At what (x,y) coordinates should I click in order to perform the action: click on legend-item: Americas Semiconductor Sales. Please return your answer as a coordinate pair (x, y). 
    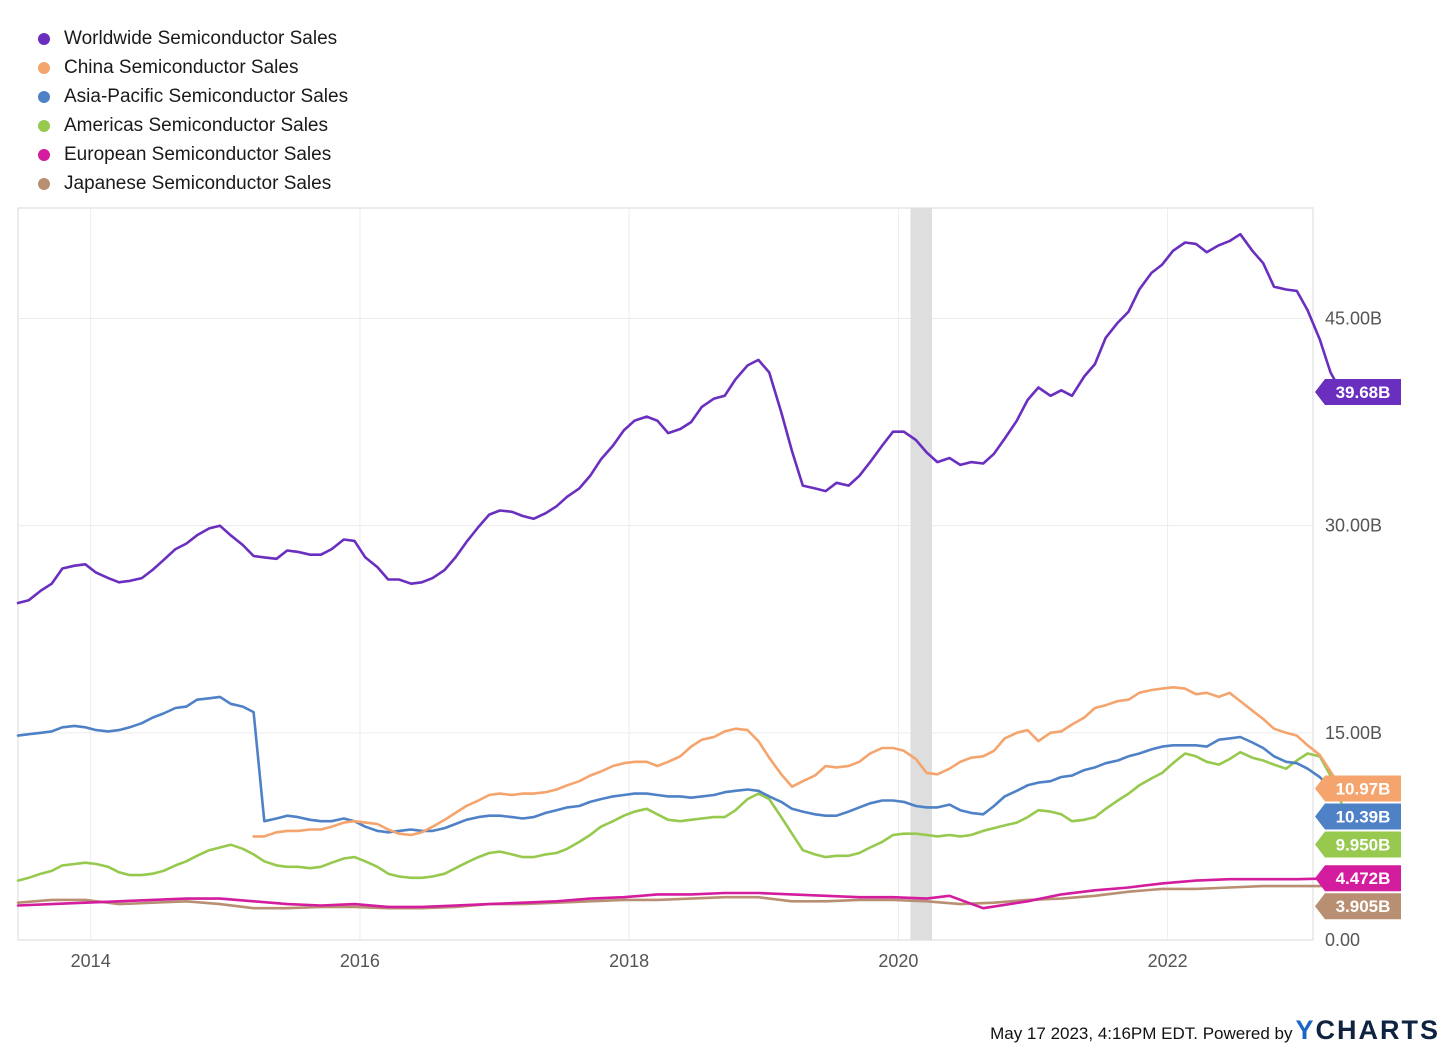
    Looking at the image, I should click on (193, 125).